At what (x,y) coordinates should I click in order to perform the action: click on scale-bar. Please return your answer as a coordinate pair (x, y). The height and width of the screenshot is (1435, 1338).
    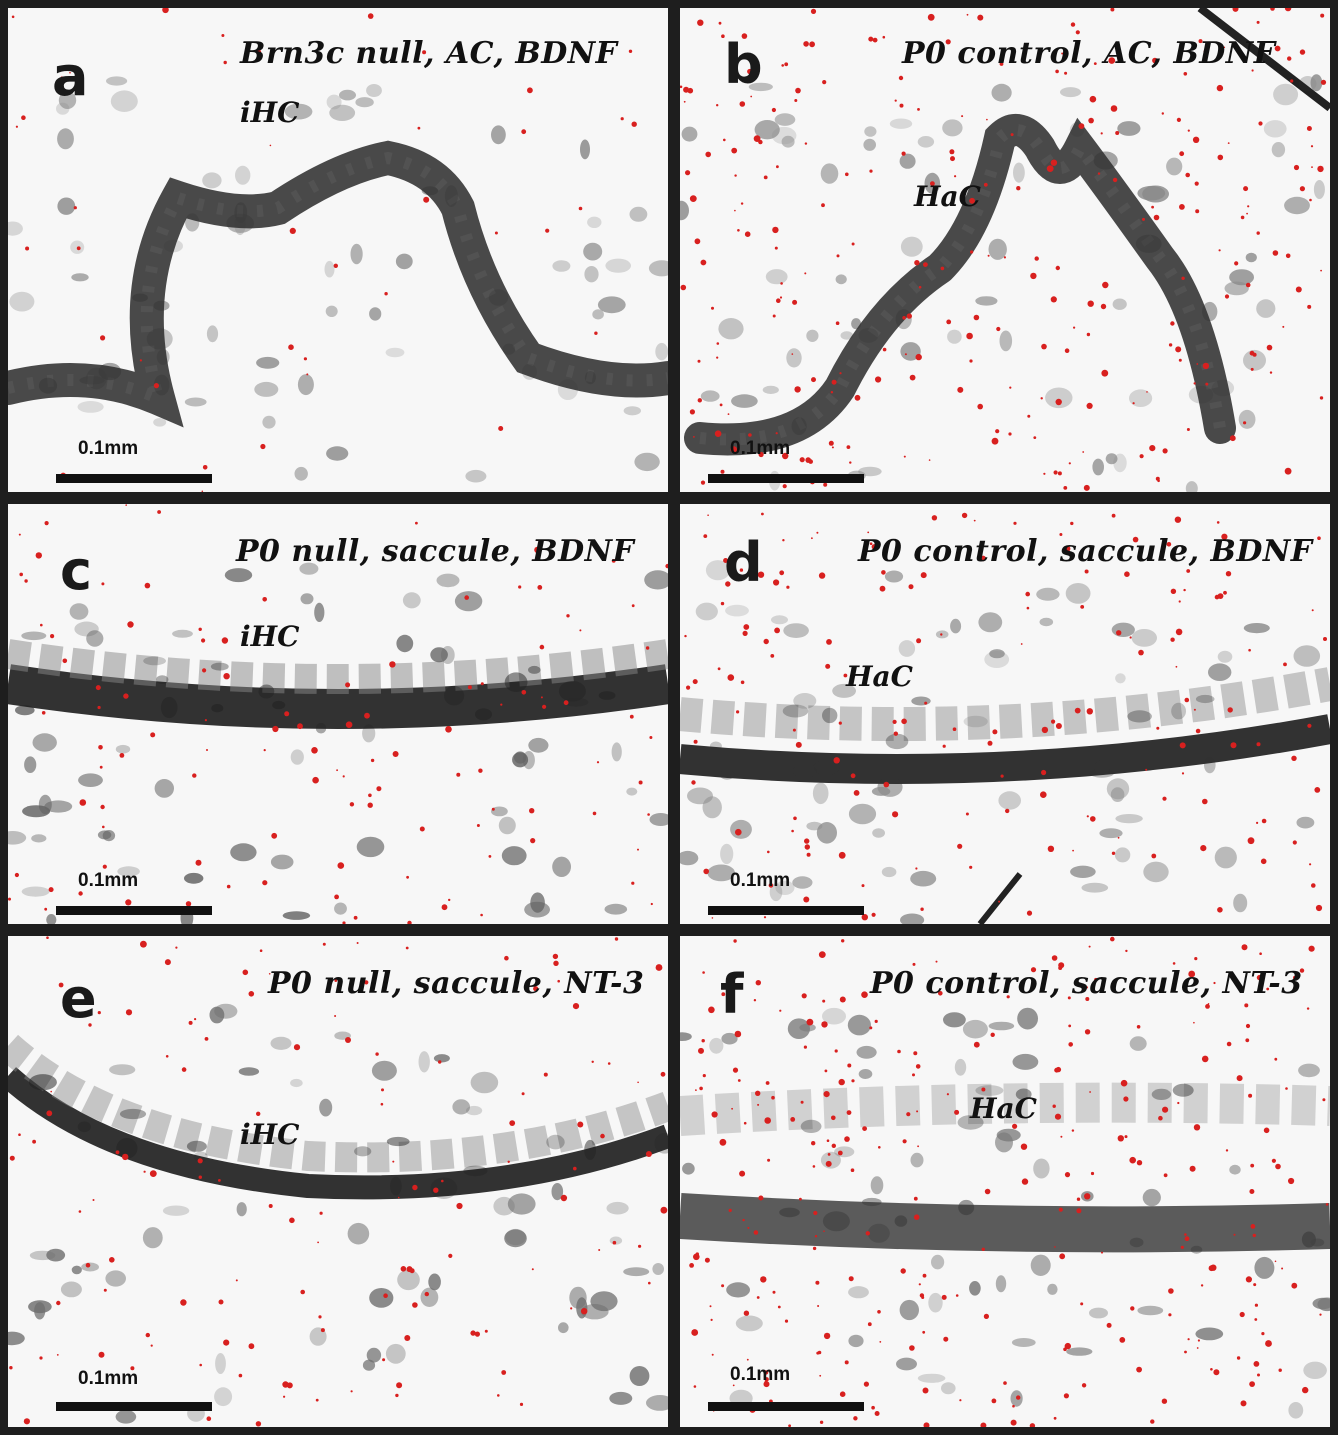
    Looking at the image, I should click on (134, 1406).